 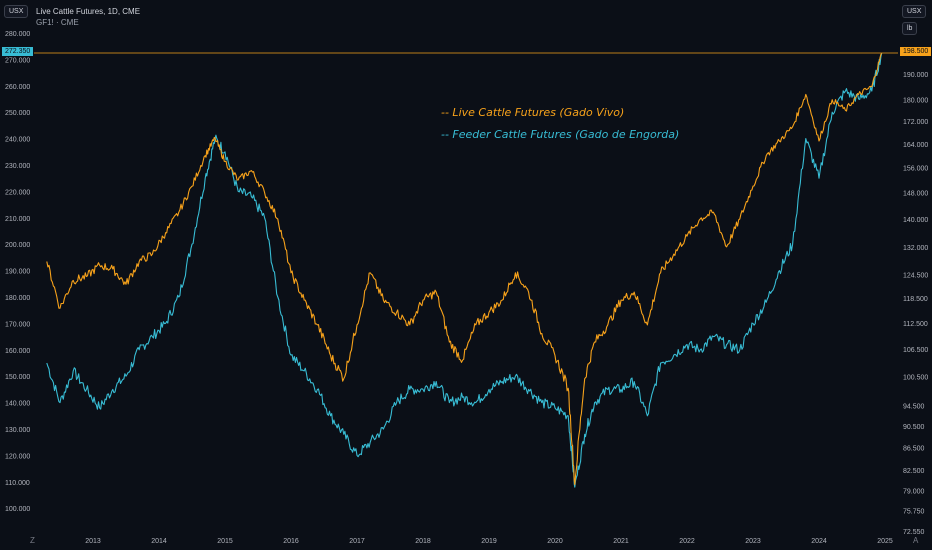 What do you see at coordinates (17, 140) in the screenshot?
I see `left-tick-label: 240.000` at bounding box center [17, 140].